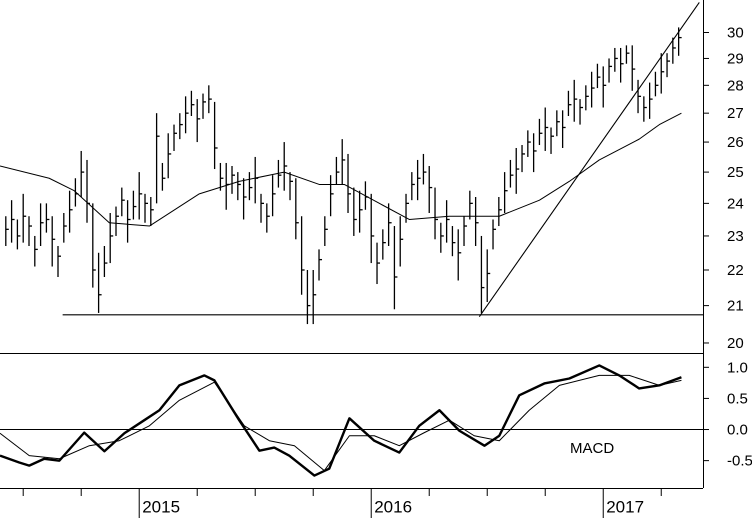  What do you see at coordinates (735, 32) in the screenshot?
I see `y-tick-label: 30` at bounding box center [735, 32].